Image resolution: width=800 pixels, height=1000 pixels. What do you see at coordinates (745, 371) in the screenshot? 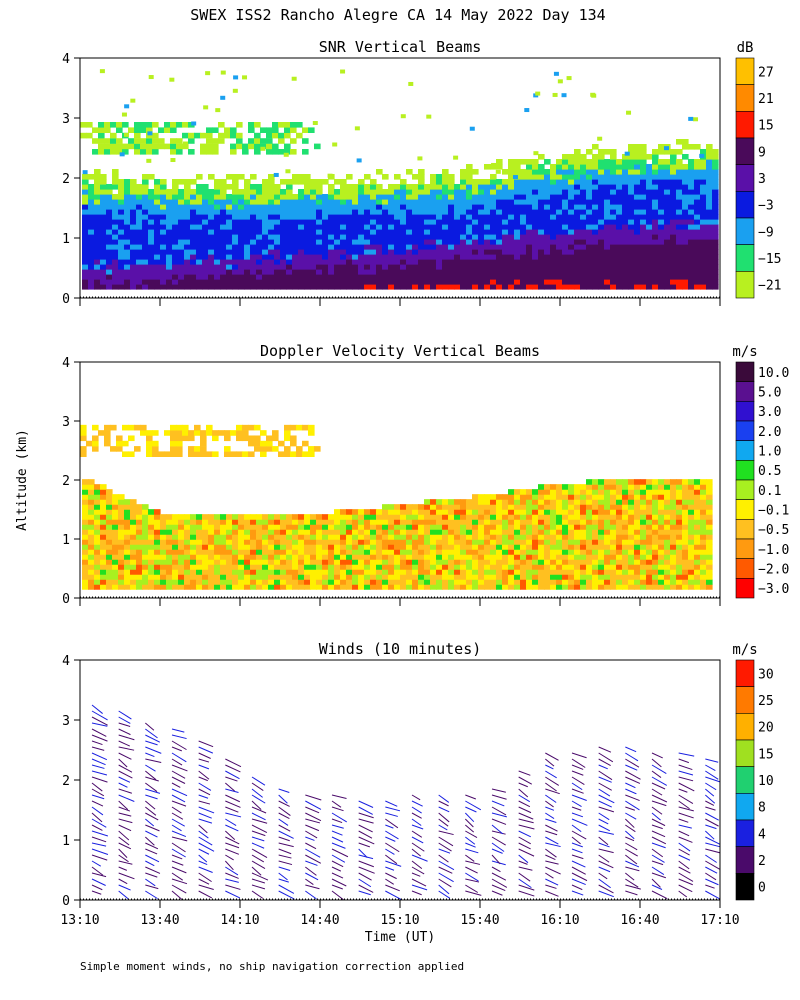
I see `colorbar-segment` at bounding box center [745, 371].